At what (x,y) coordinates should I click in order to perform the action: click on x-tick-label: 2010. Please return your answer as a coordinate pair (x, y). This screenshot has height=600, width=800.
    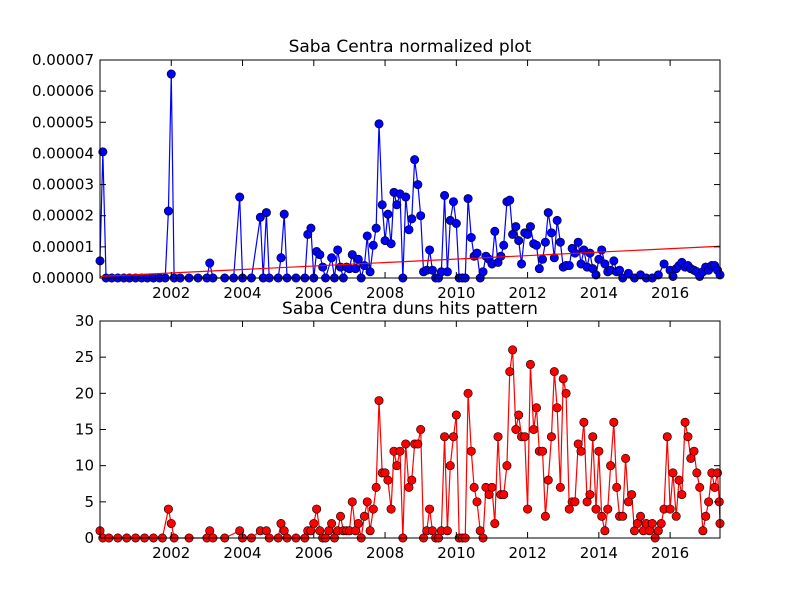
    Looking at the image, I should click on (456, 293).